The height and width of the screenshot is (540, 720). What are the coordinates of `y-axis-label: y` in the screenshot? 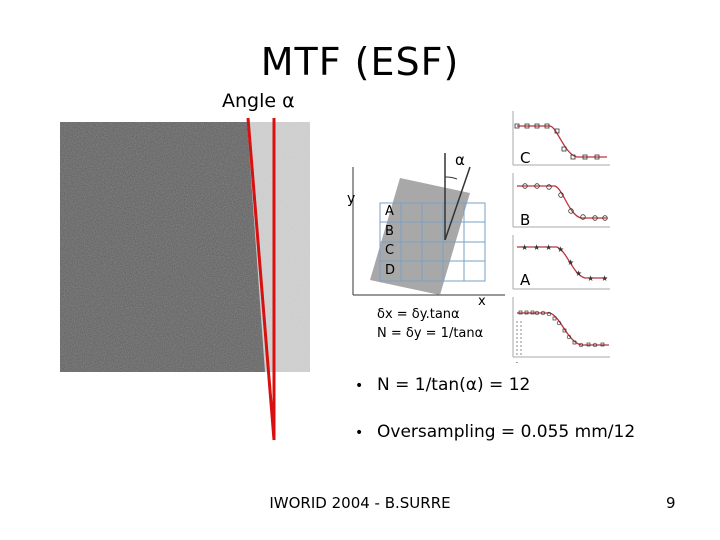 It's located at (351, 199).